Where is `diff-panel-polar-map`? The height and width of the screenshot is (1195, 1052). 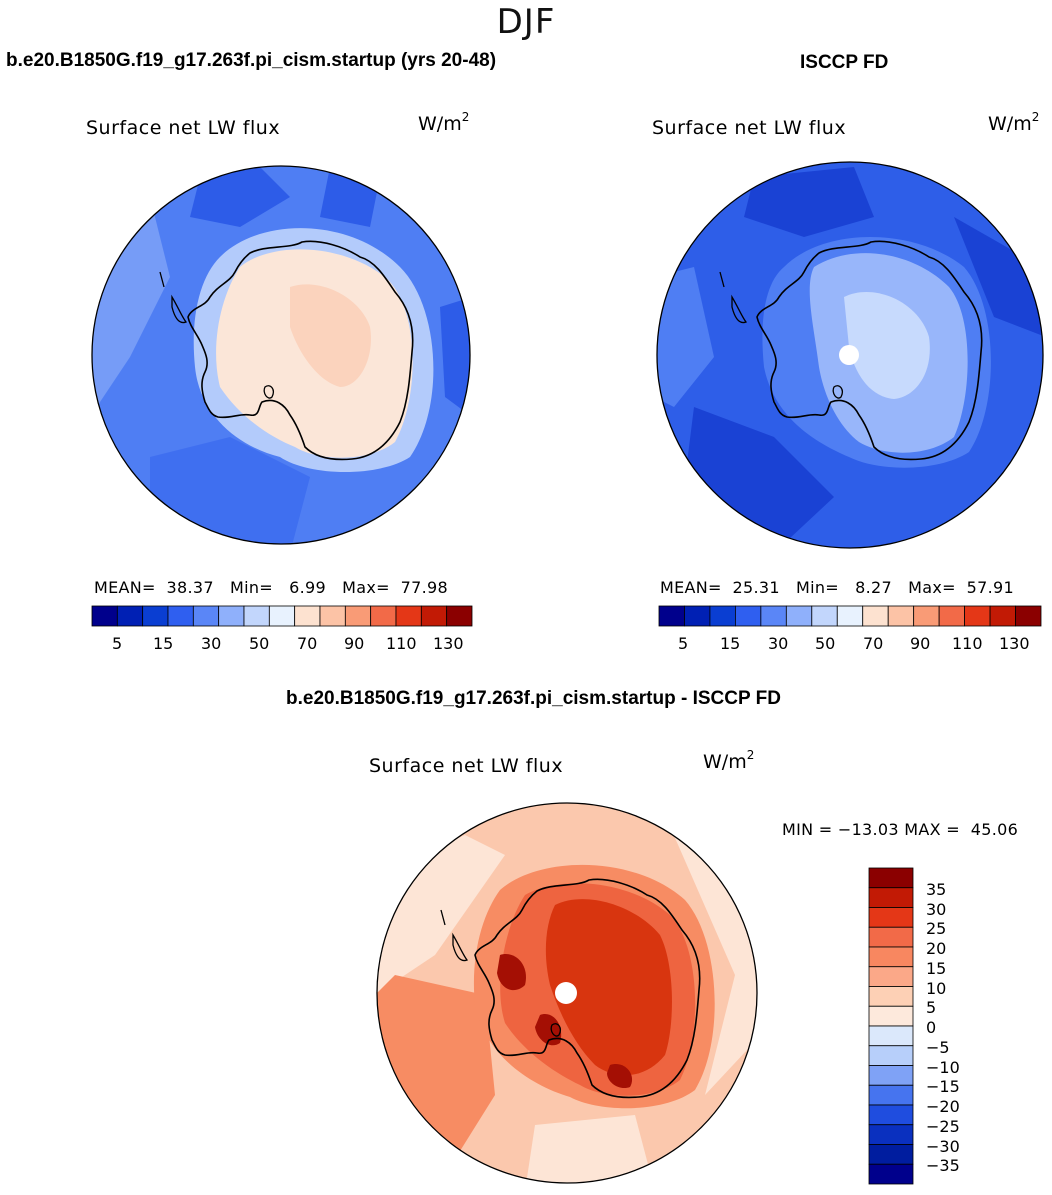 diff-panel-polar-map is located at coordinates (567, 993).